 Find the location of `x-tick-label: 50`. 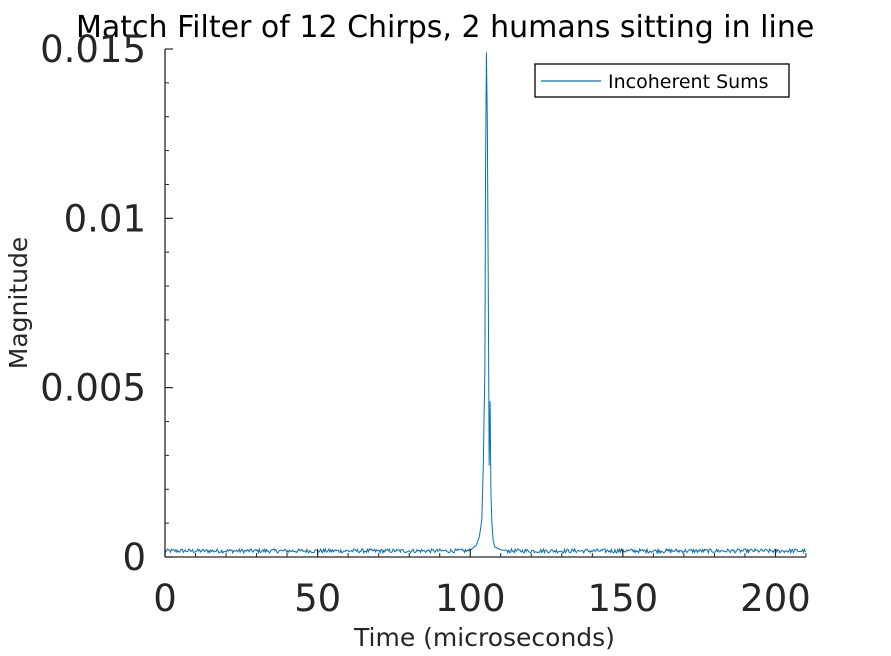

x-tick-label: 50 is located at coordinates (317, 598).